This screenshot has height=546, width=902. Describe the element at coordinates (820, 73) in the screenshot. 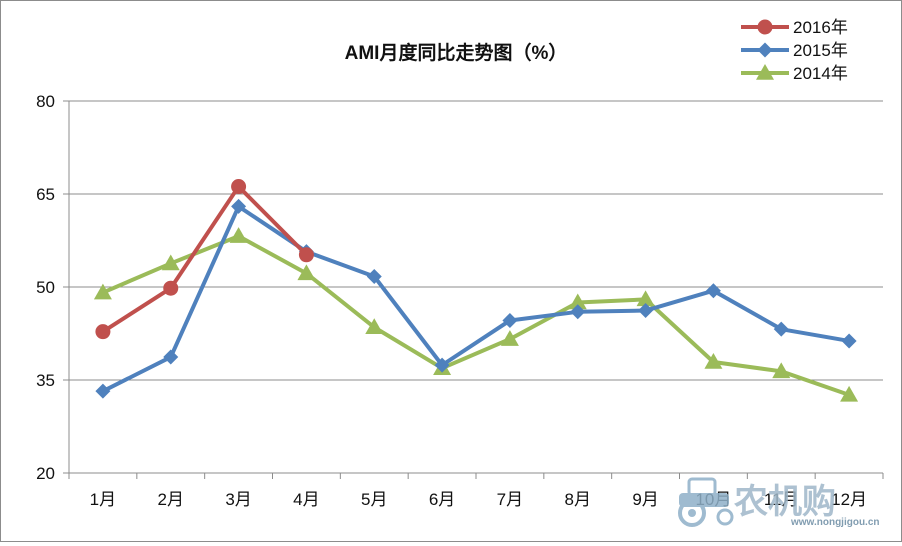

I see `legend-label: 2014年` at that location.